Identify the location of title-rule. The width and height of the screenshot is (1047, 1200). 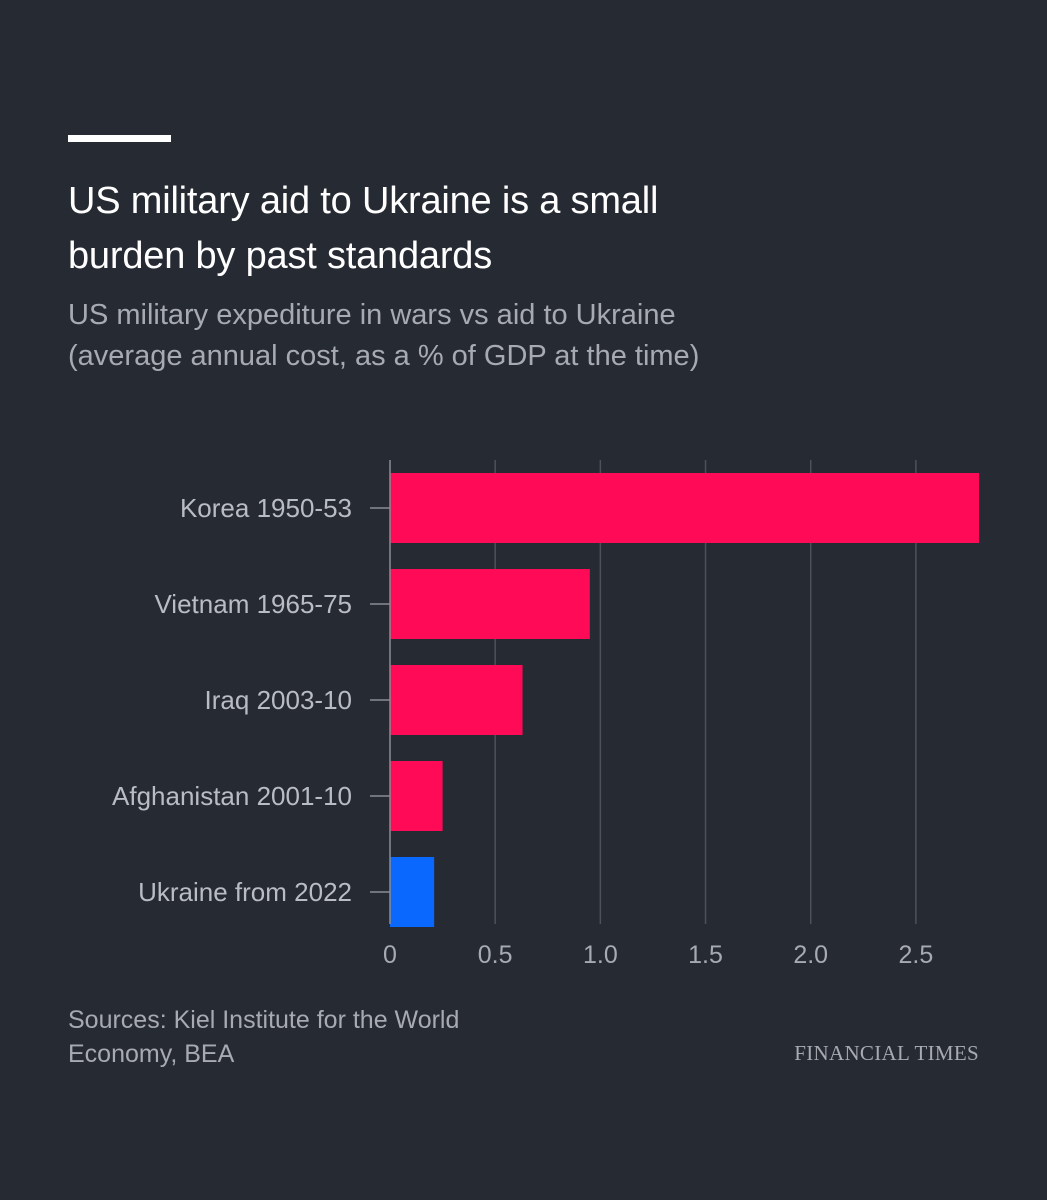
(119, 138).